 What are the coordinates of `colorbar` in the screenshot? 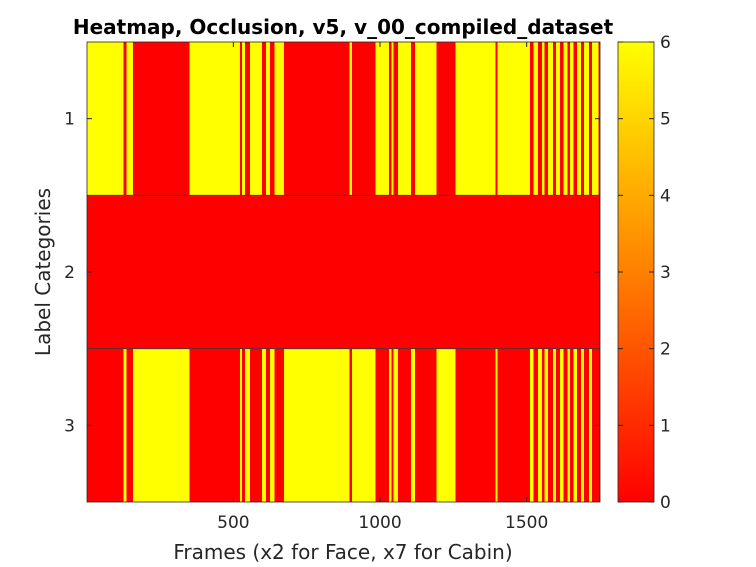 It's located at (636, 272).